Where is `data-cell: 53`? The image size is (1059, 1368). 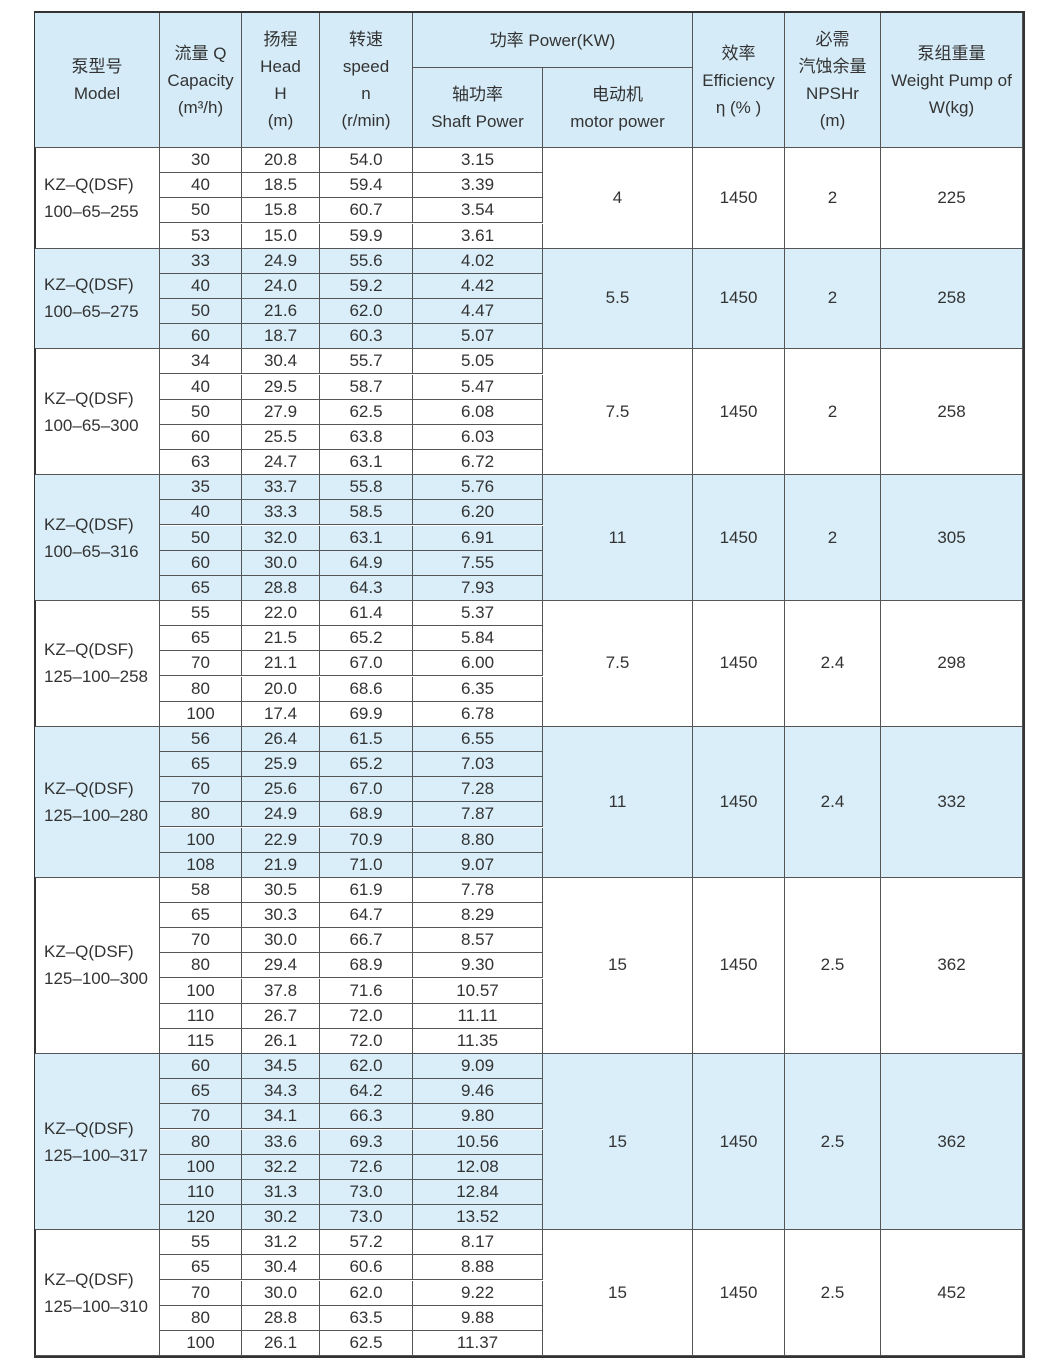
data-cell: 53 is located at coordinates (201, 236).